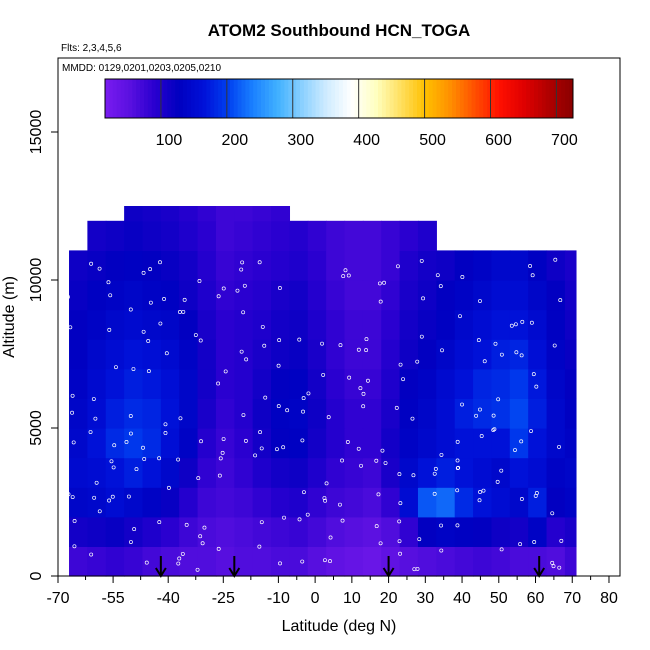 This screenshot has height=650, width=650. I want to click on x-tick-label: -40, so click(168, 598).